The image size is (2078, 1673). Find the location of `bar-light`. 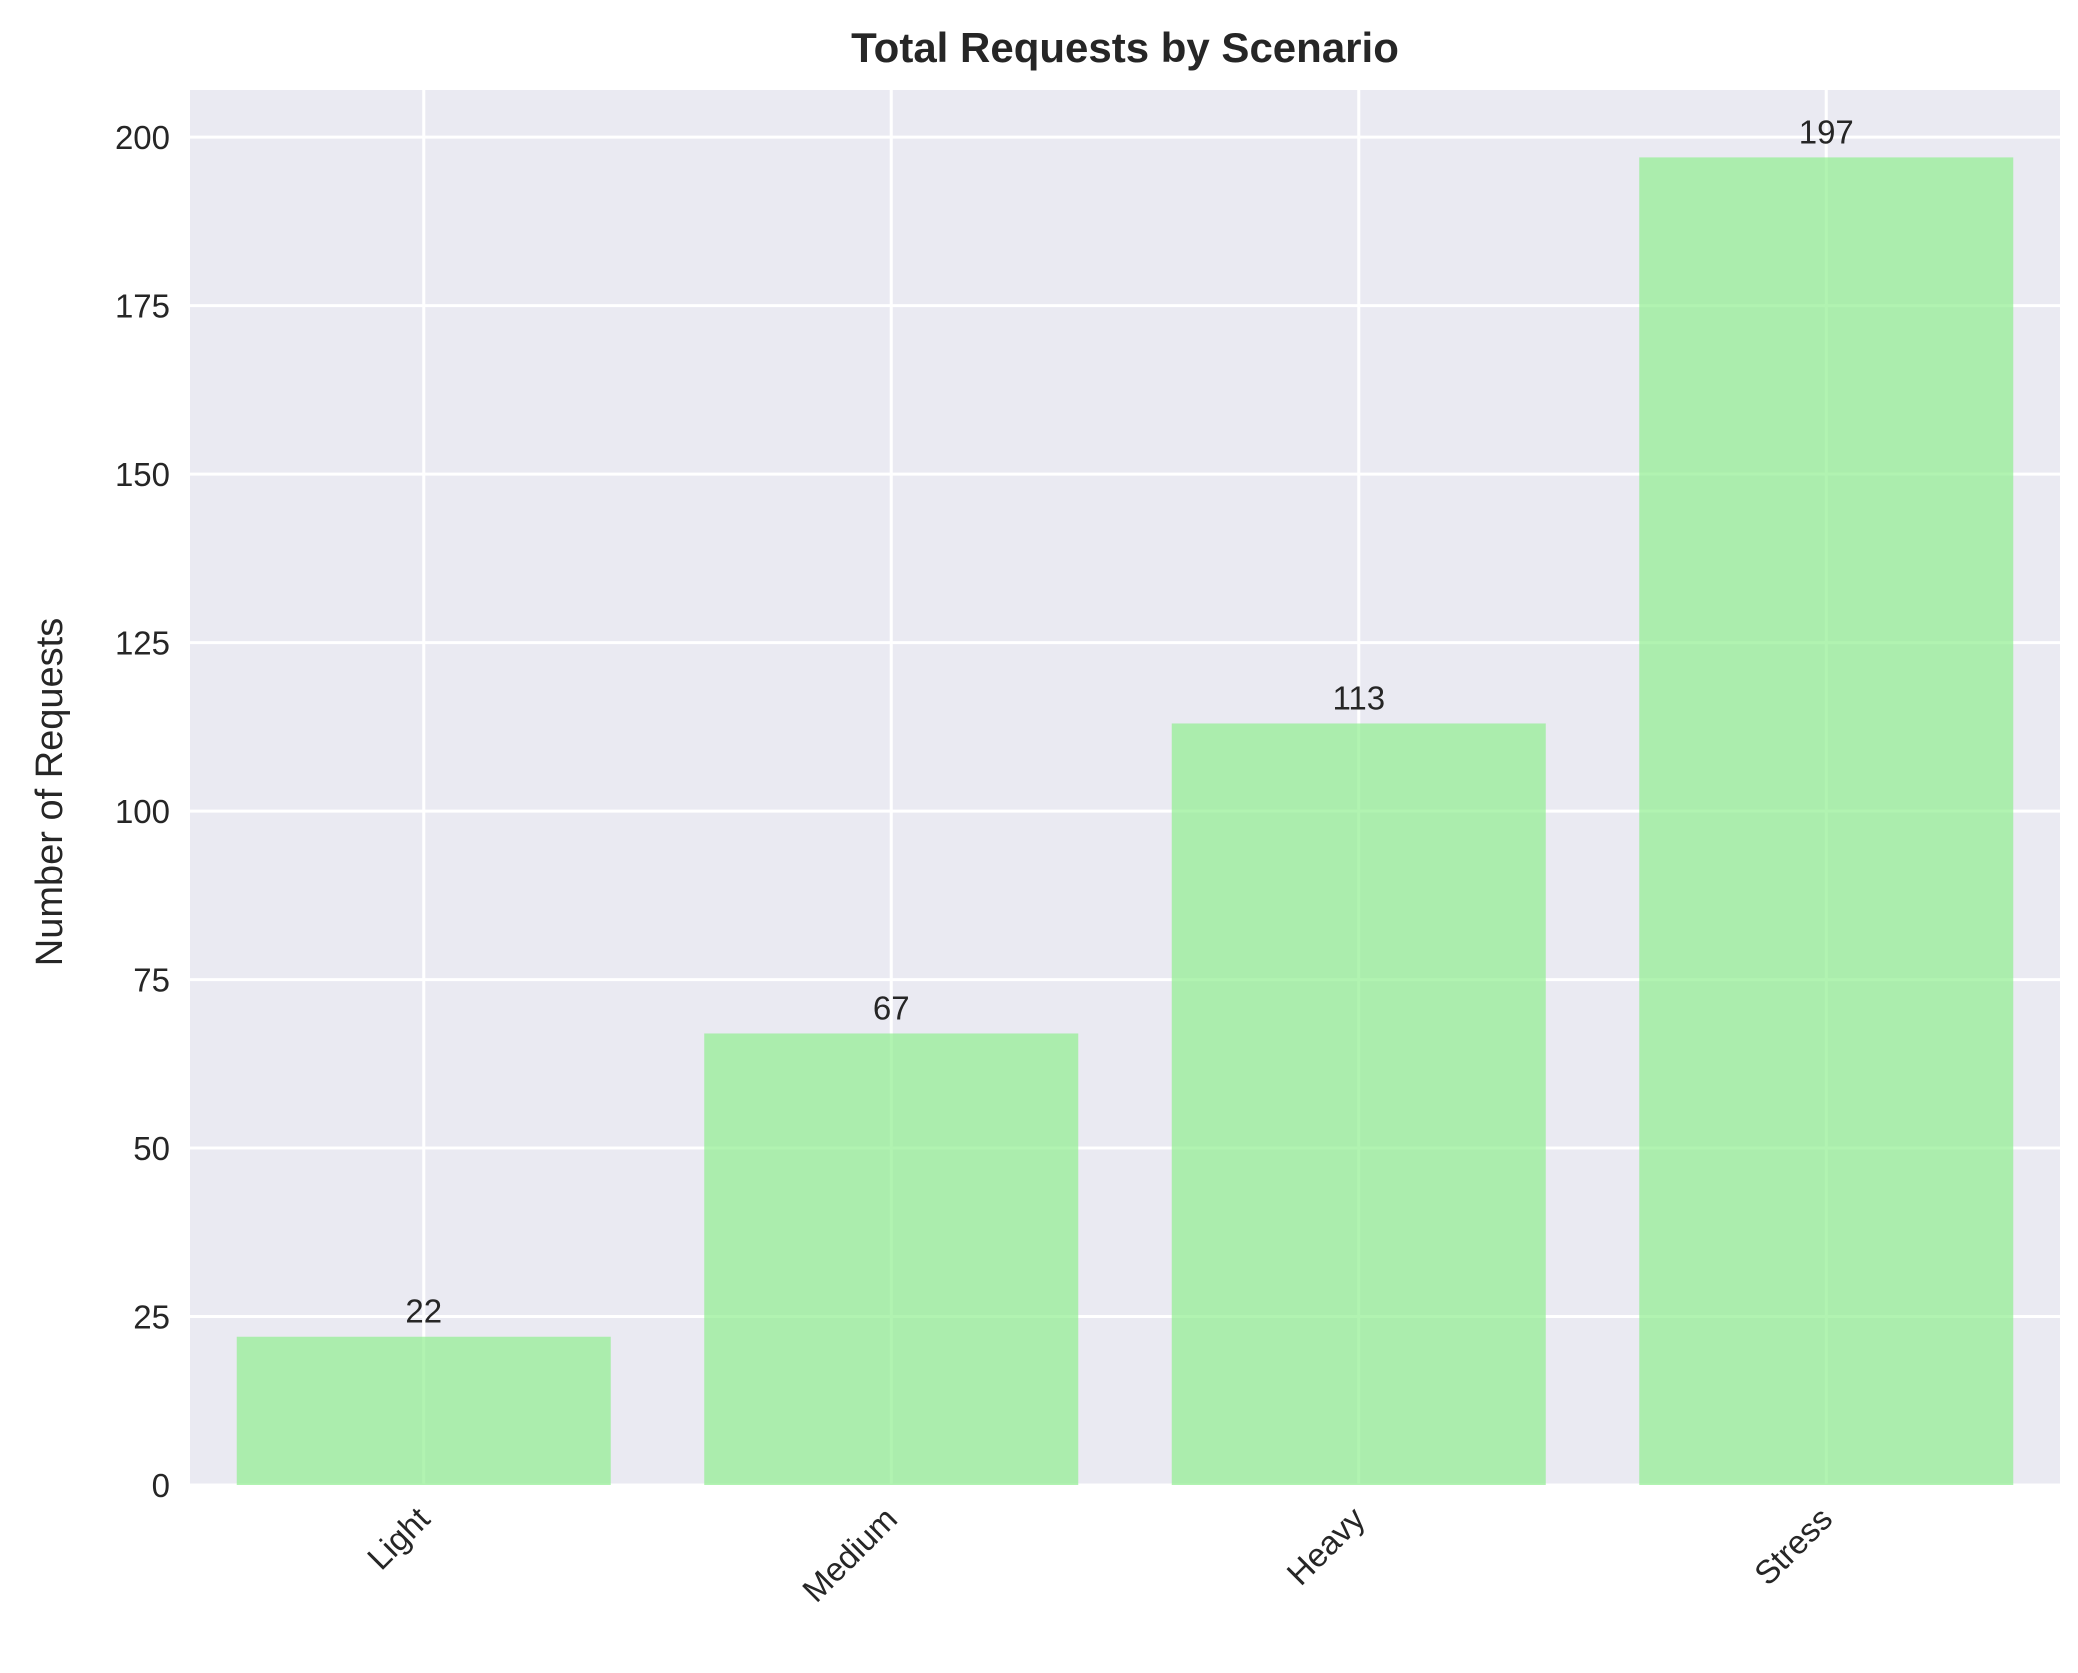

bar-light is located at coordinates (423, 1410).